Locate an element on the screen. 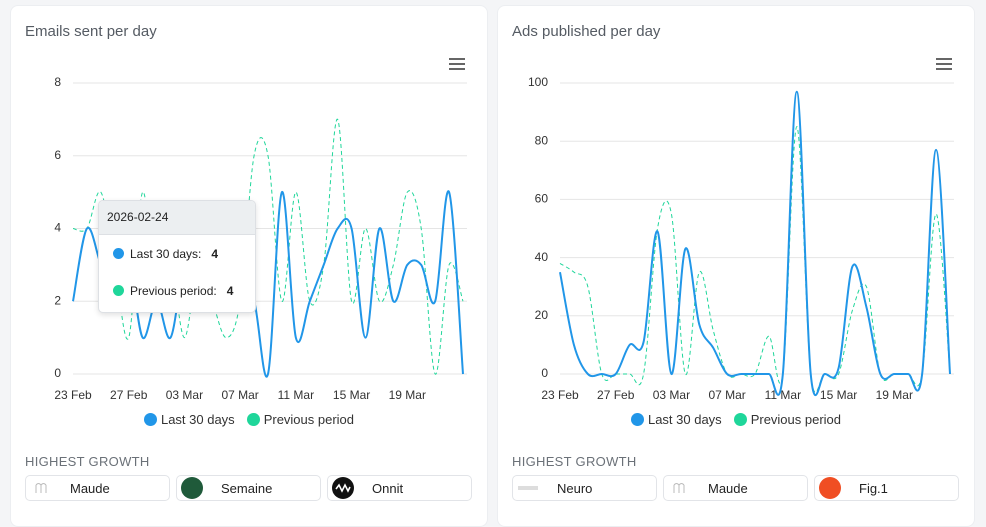 The width and height of the screenshot is (986, 527). y-tick-label: 6 is located at coordinates (57, 155).